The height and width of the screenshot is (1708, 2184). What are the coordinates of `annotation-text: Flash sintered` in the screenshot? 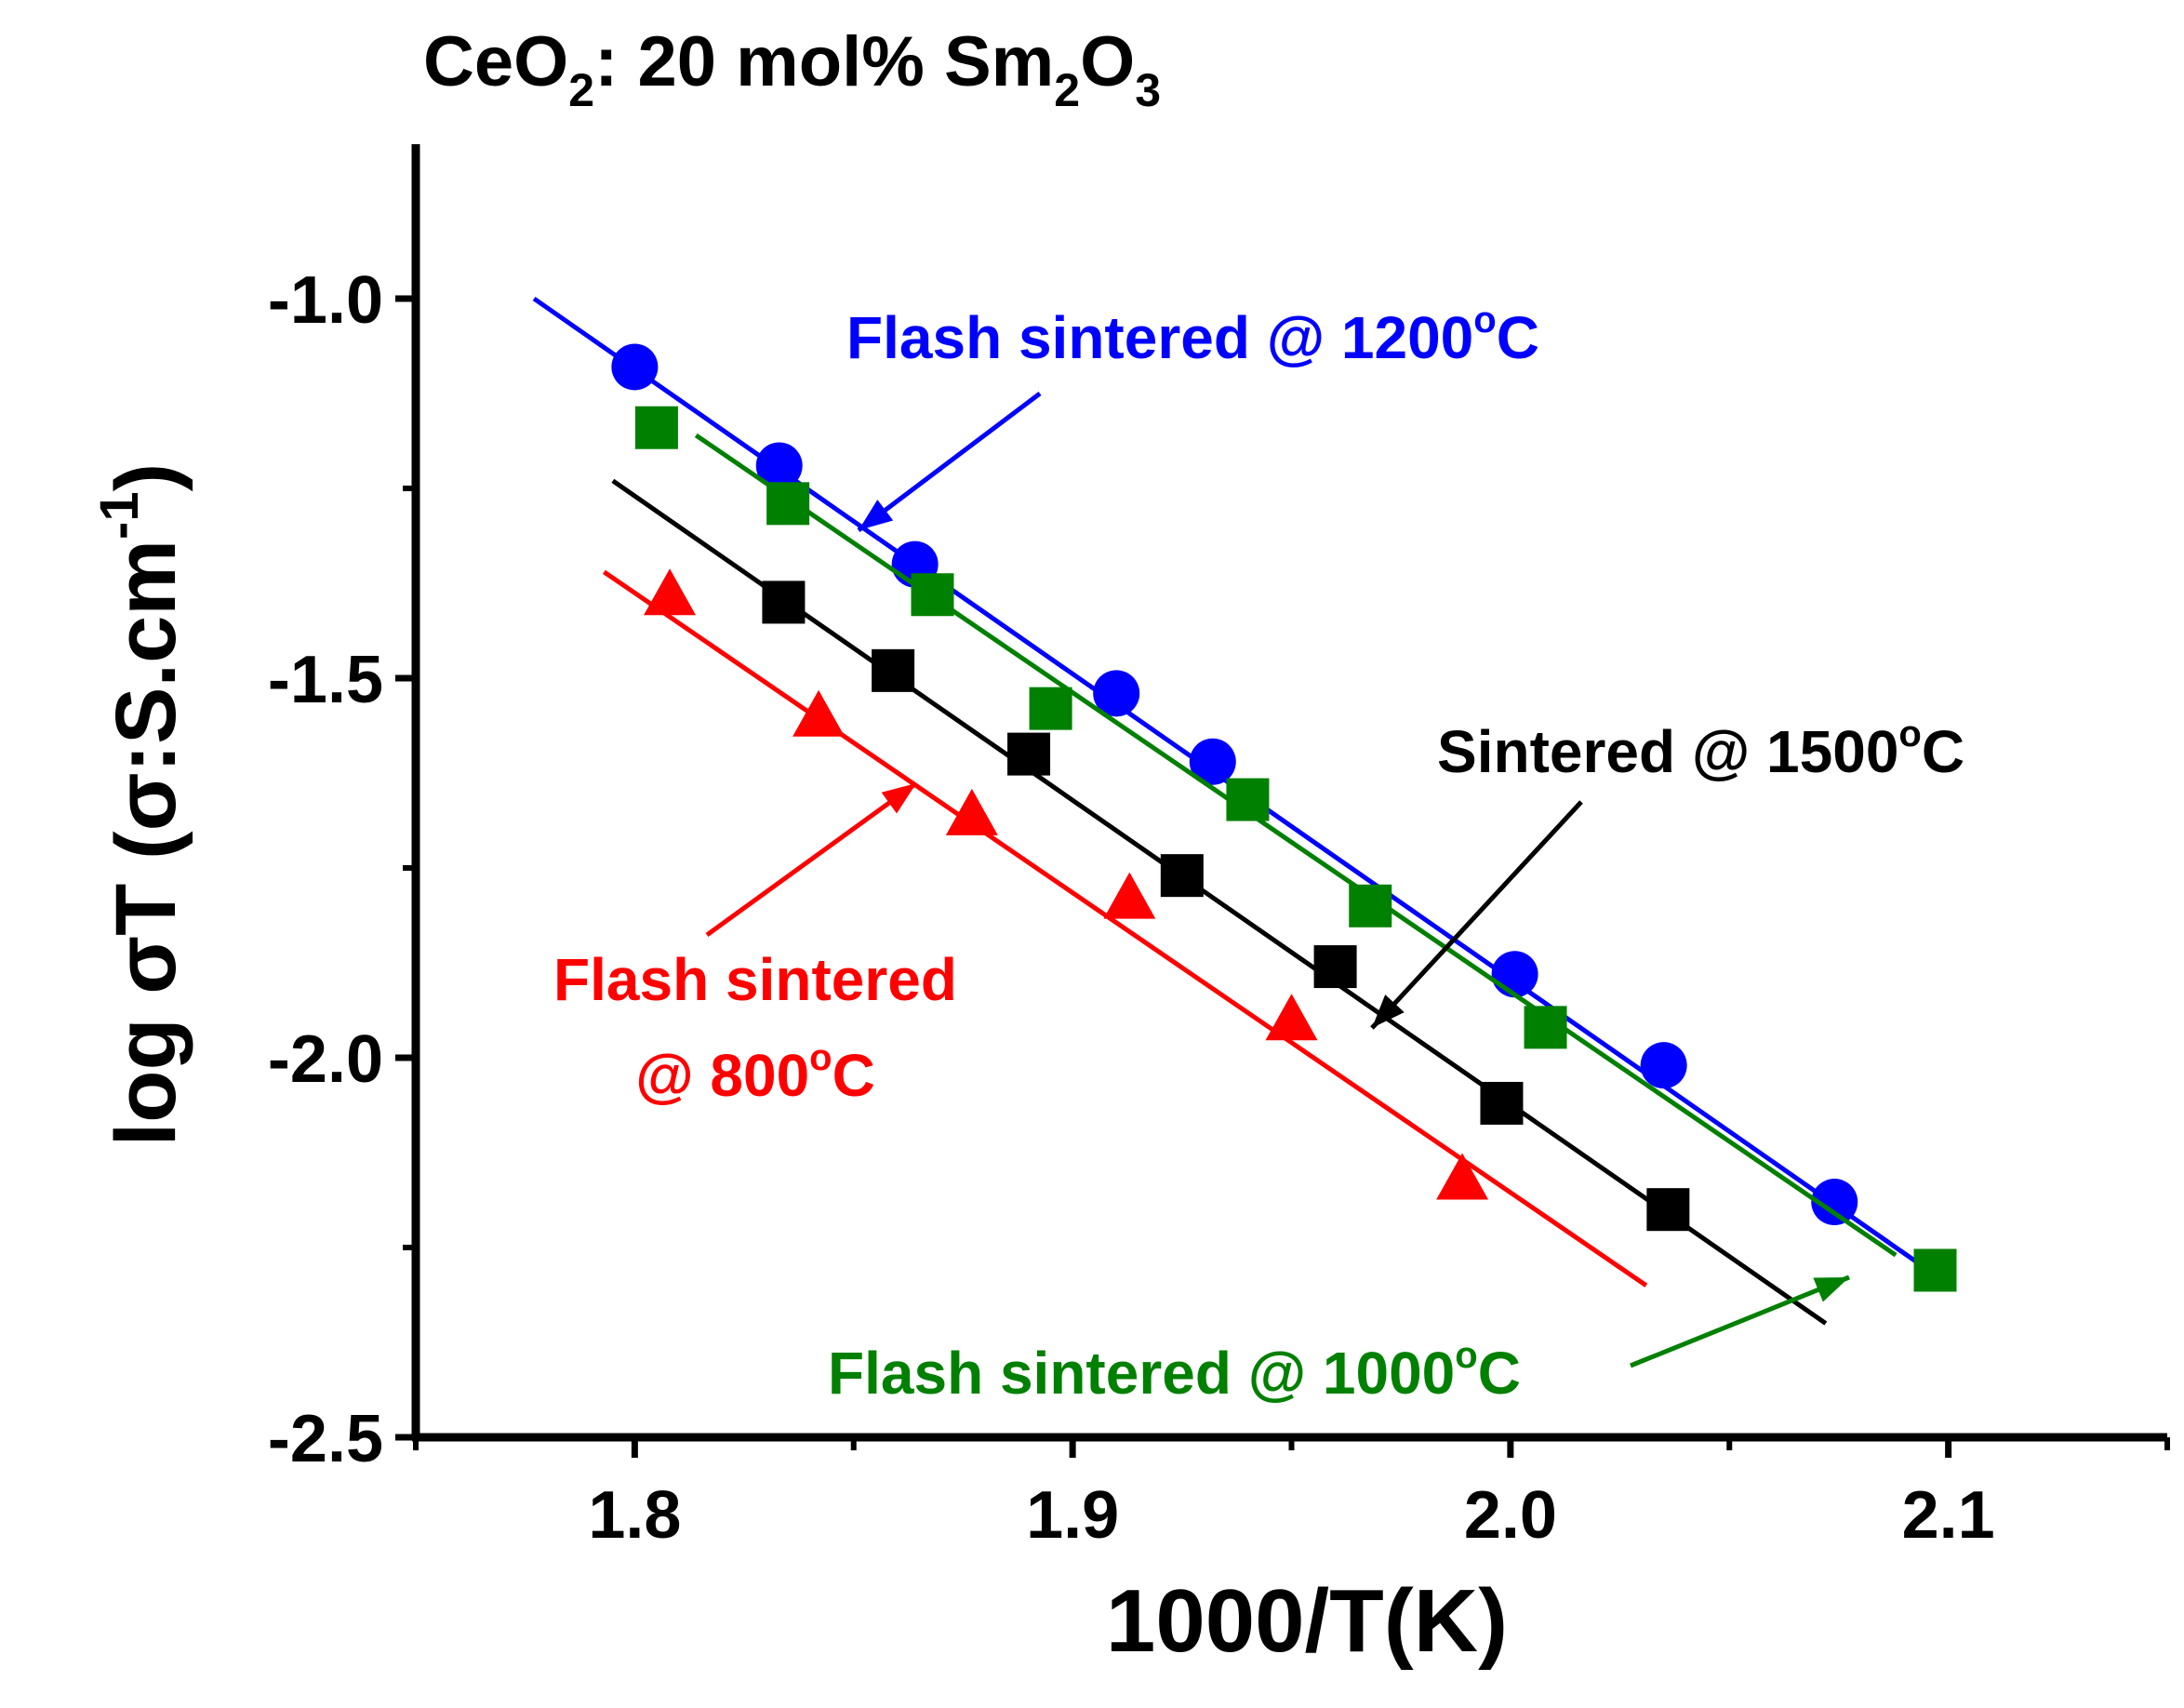 It's located at (755, 979).